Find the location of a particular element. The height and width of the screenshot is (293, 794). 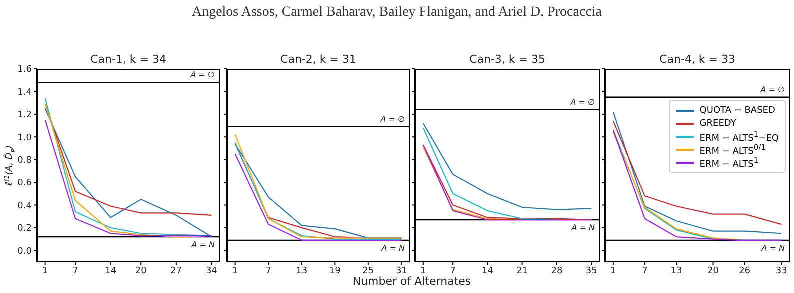

y-tick-label: 0.2 is located at coordinates (25, 229).